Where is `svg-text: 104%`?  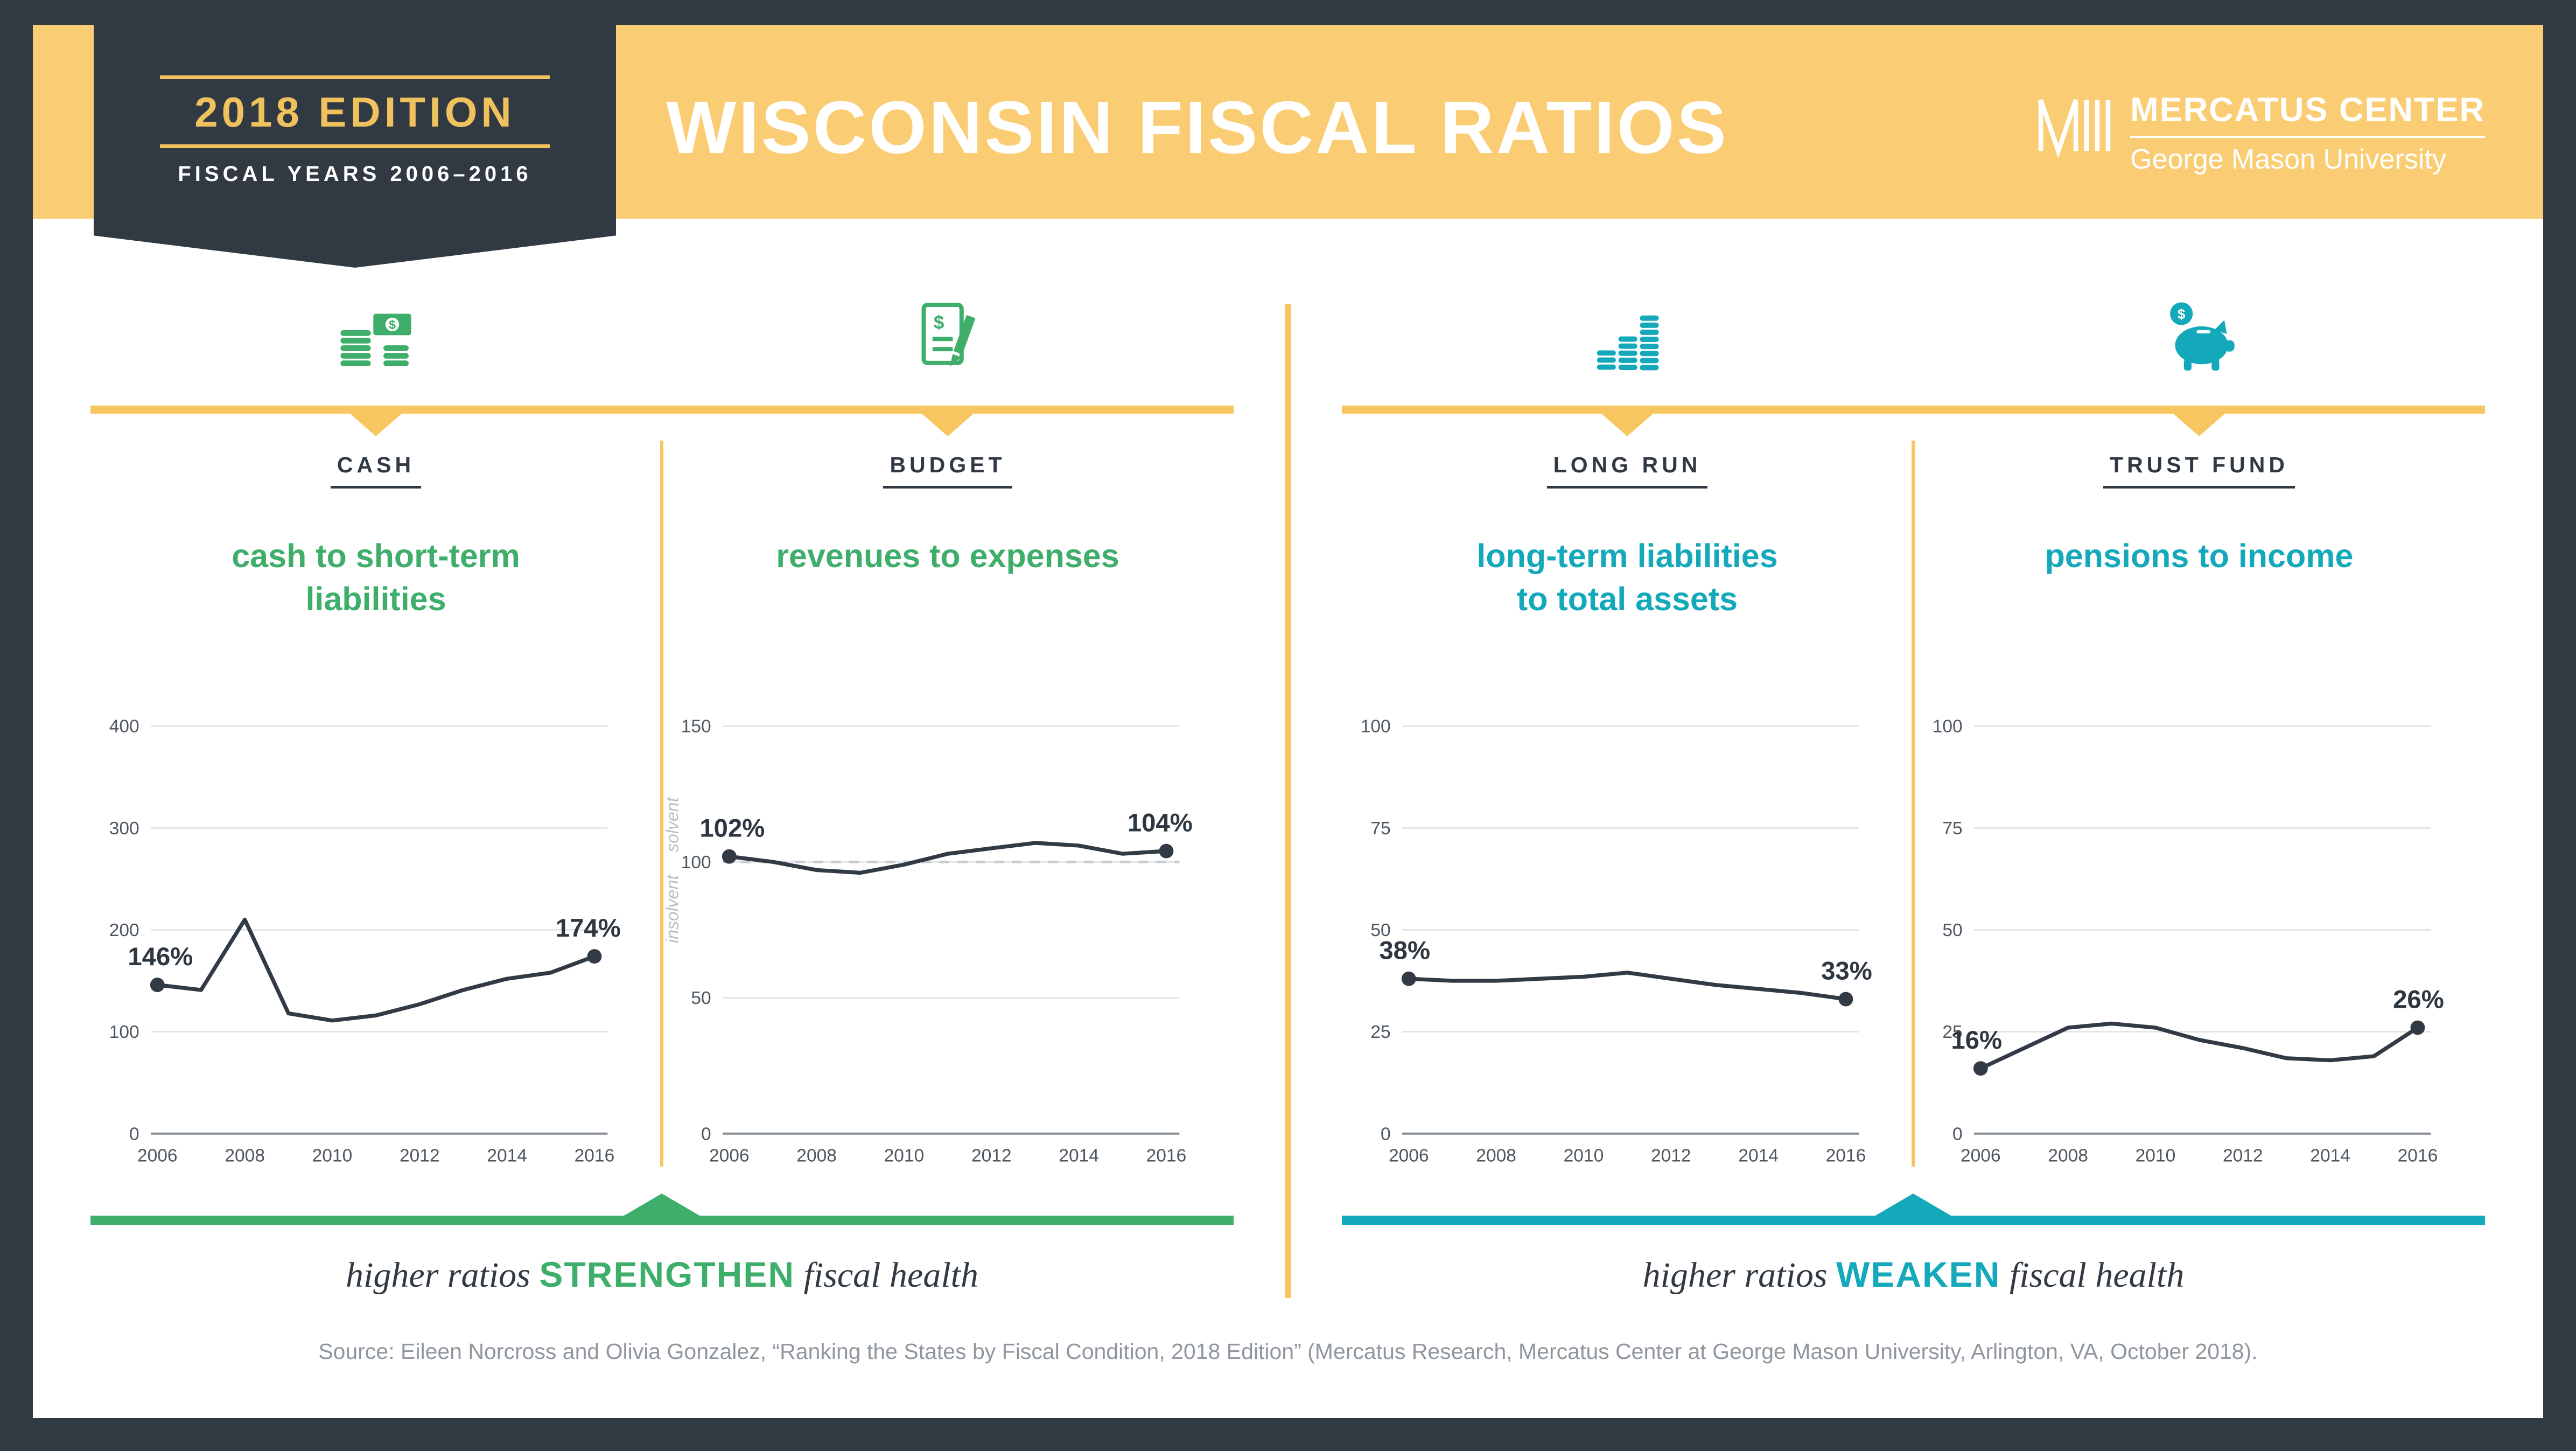 svg-text: 104% is located at coordinates (1160, 822).